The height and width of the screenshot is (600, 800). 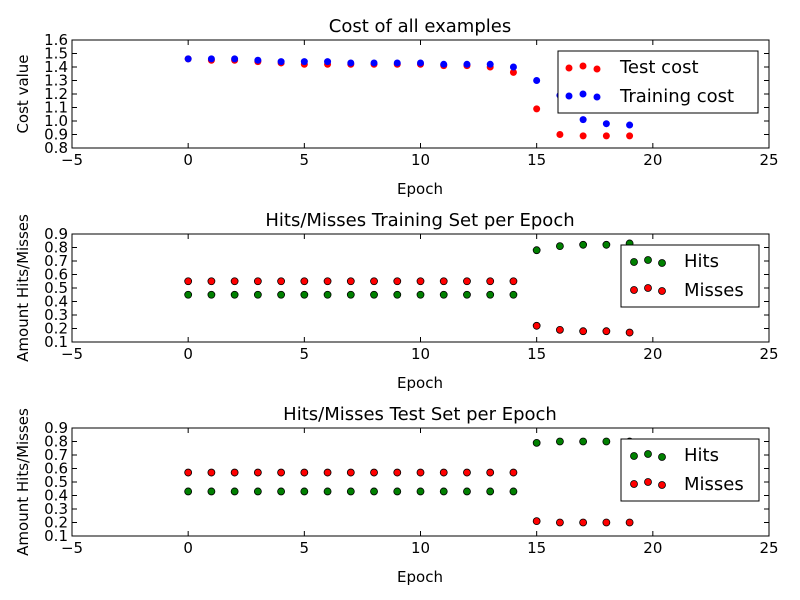 What do you see at coordinates (420, 414) in the screenshot?
I see `chart-title: Hits/Misses Test Set per Epoch` at bounding box center [420, 414].